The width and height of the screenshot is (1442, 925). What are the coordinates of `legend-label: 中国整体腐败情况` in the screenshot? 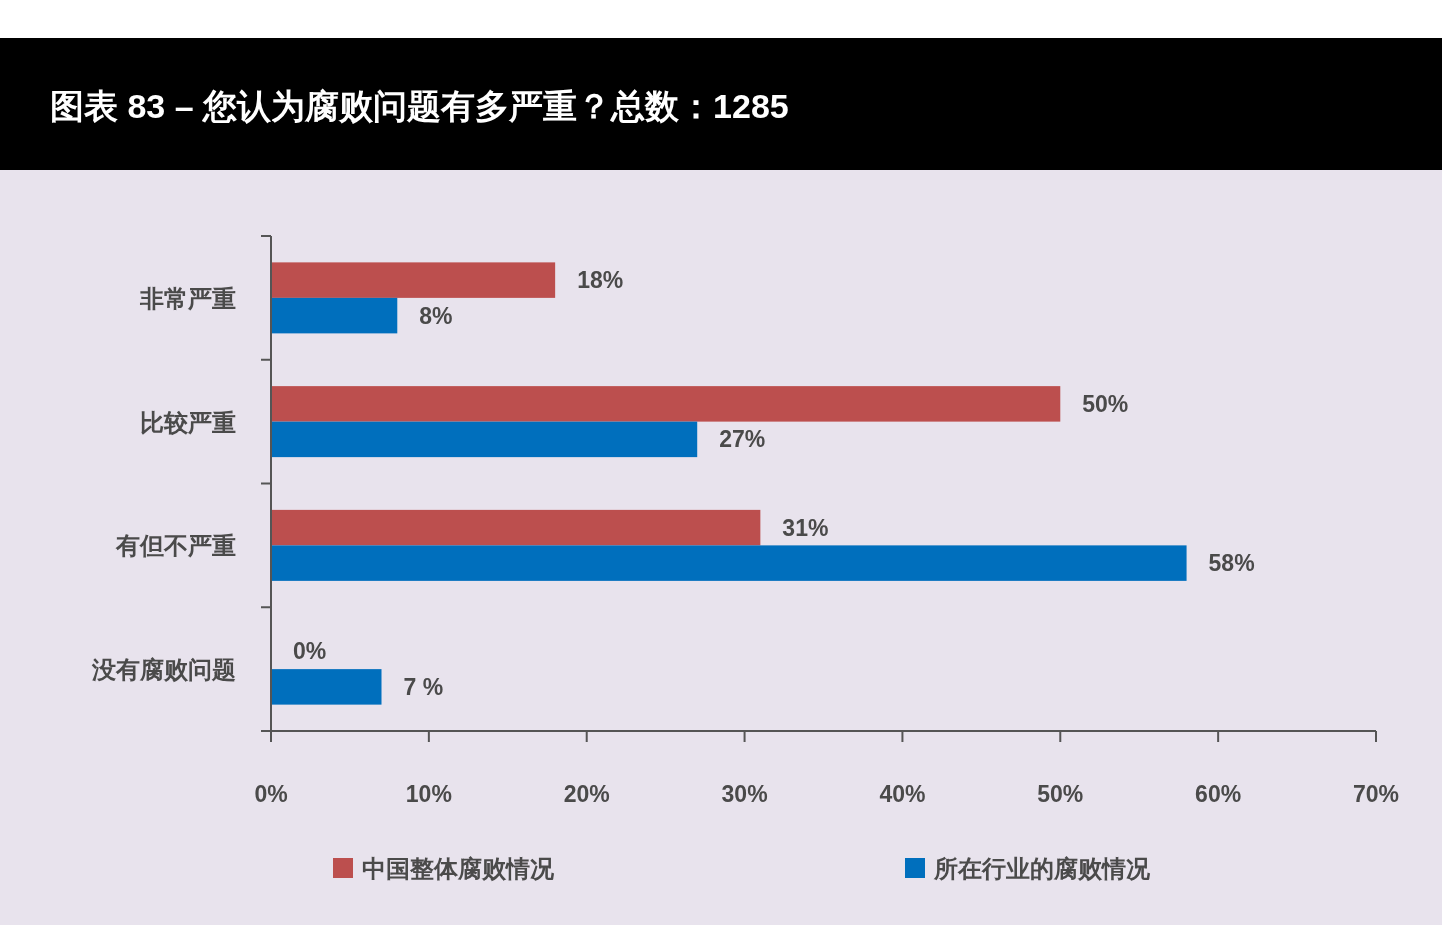 It's located at (458, 868).